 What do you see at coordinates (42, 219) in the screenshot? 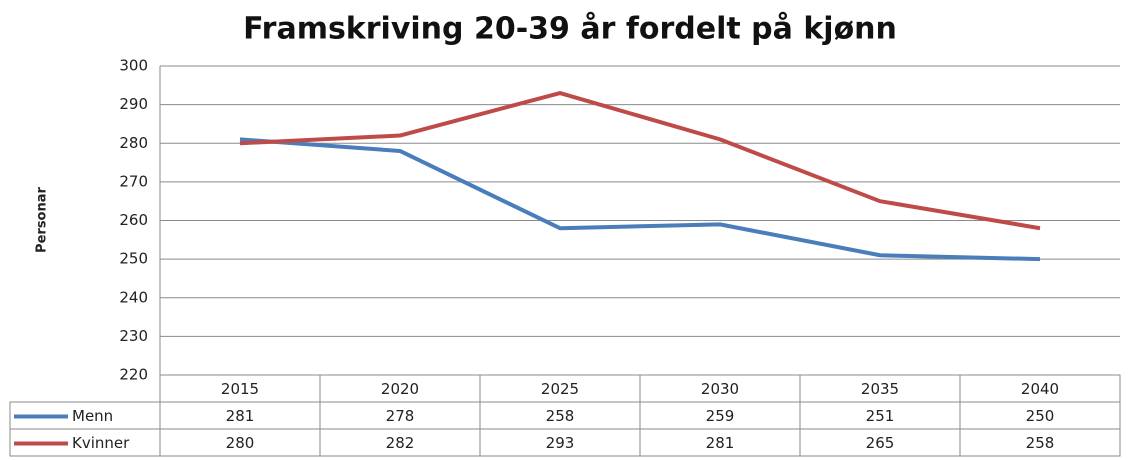
I see `y-axis-label: Personar` at bounding box center [42, 219].